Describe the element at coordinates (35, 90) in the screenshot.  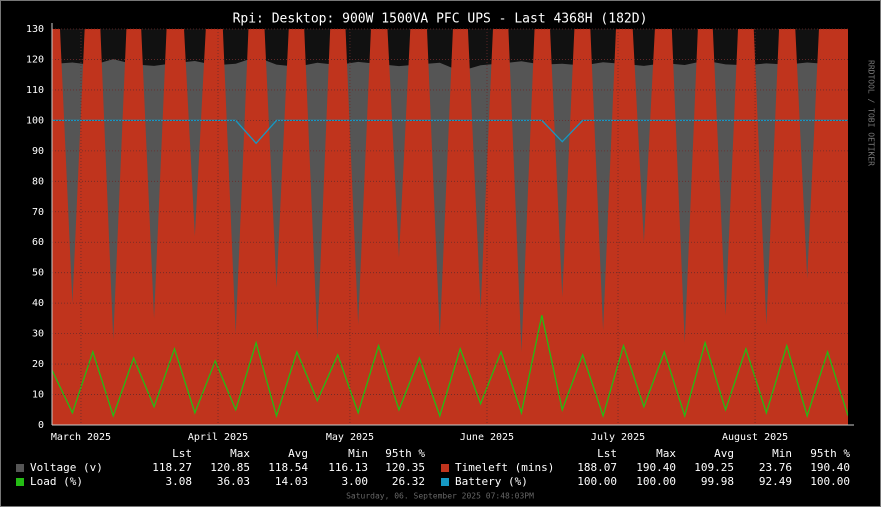
I see `y-tick-label: 110` at that location.